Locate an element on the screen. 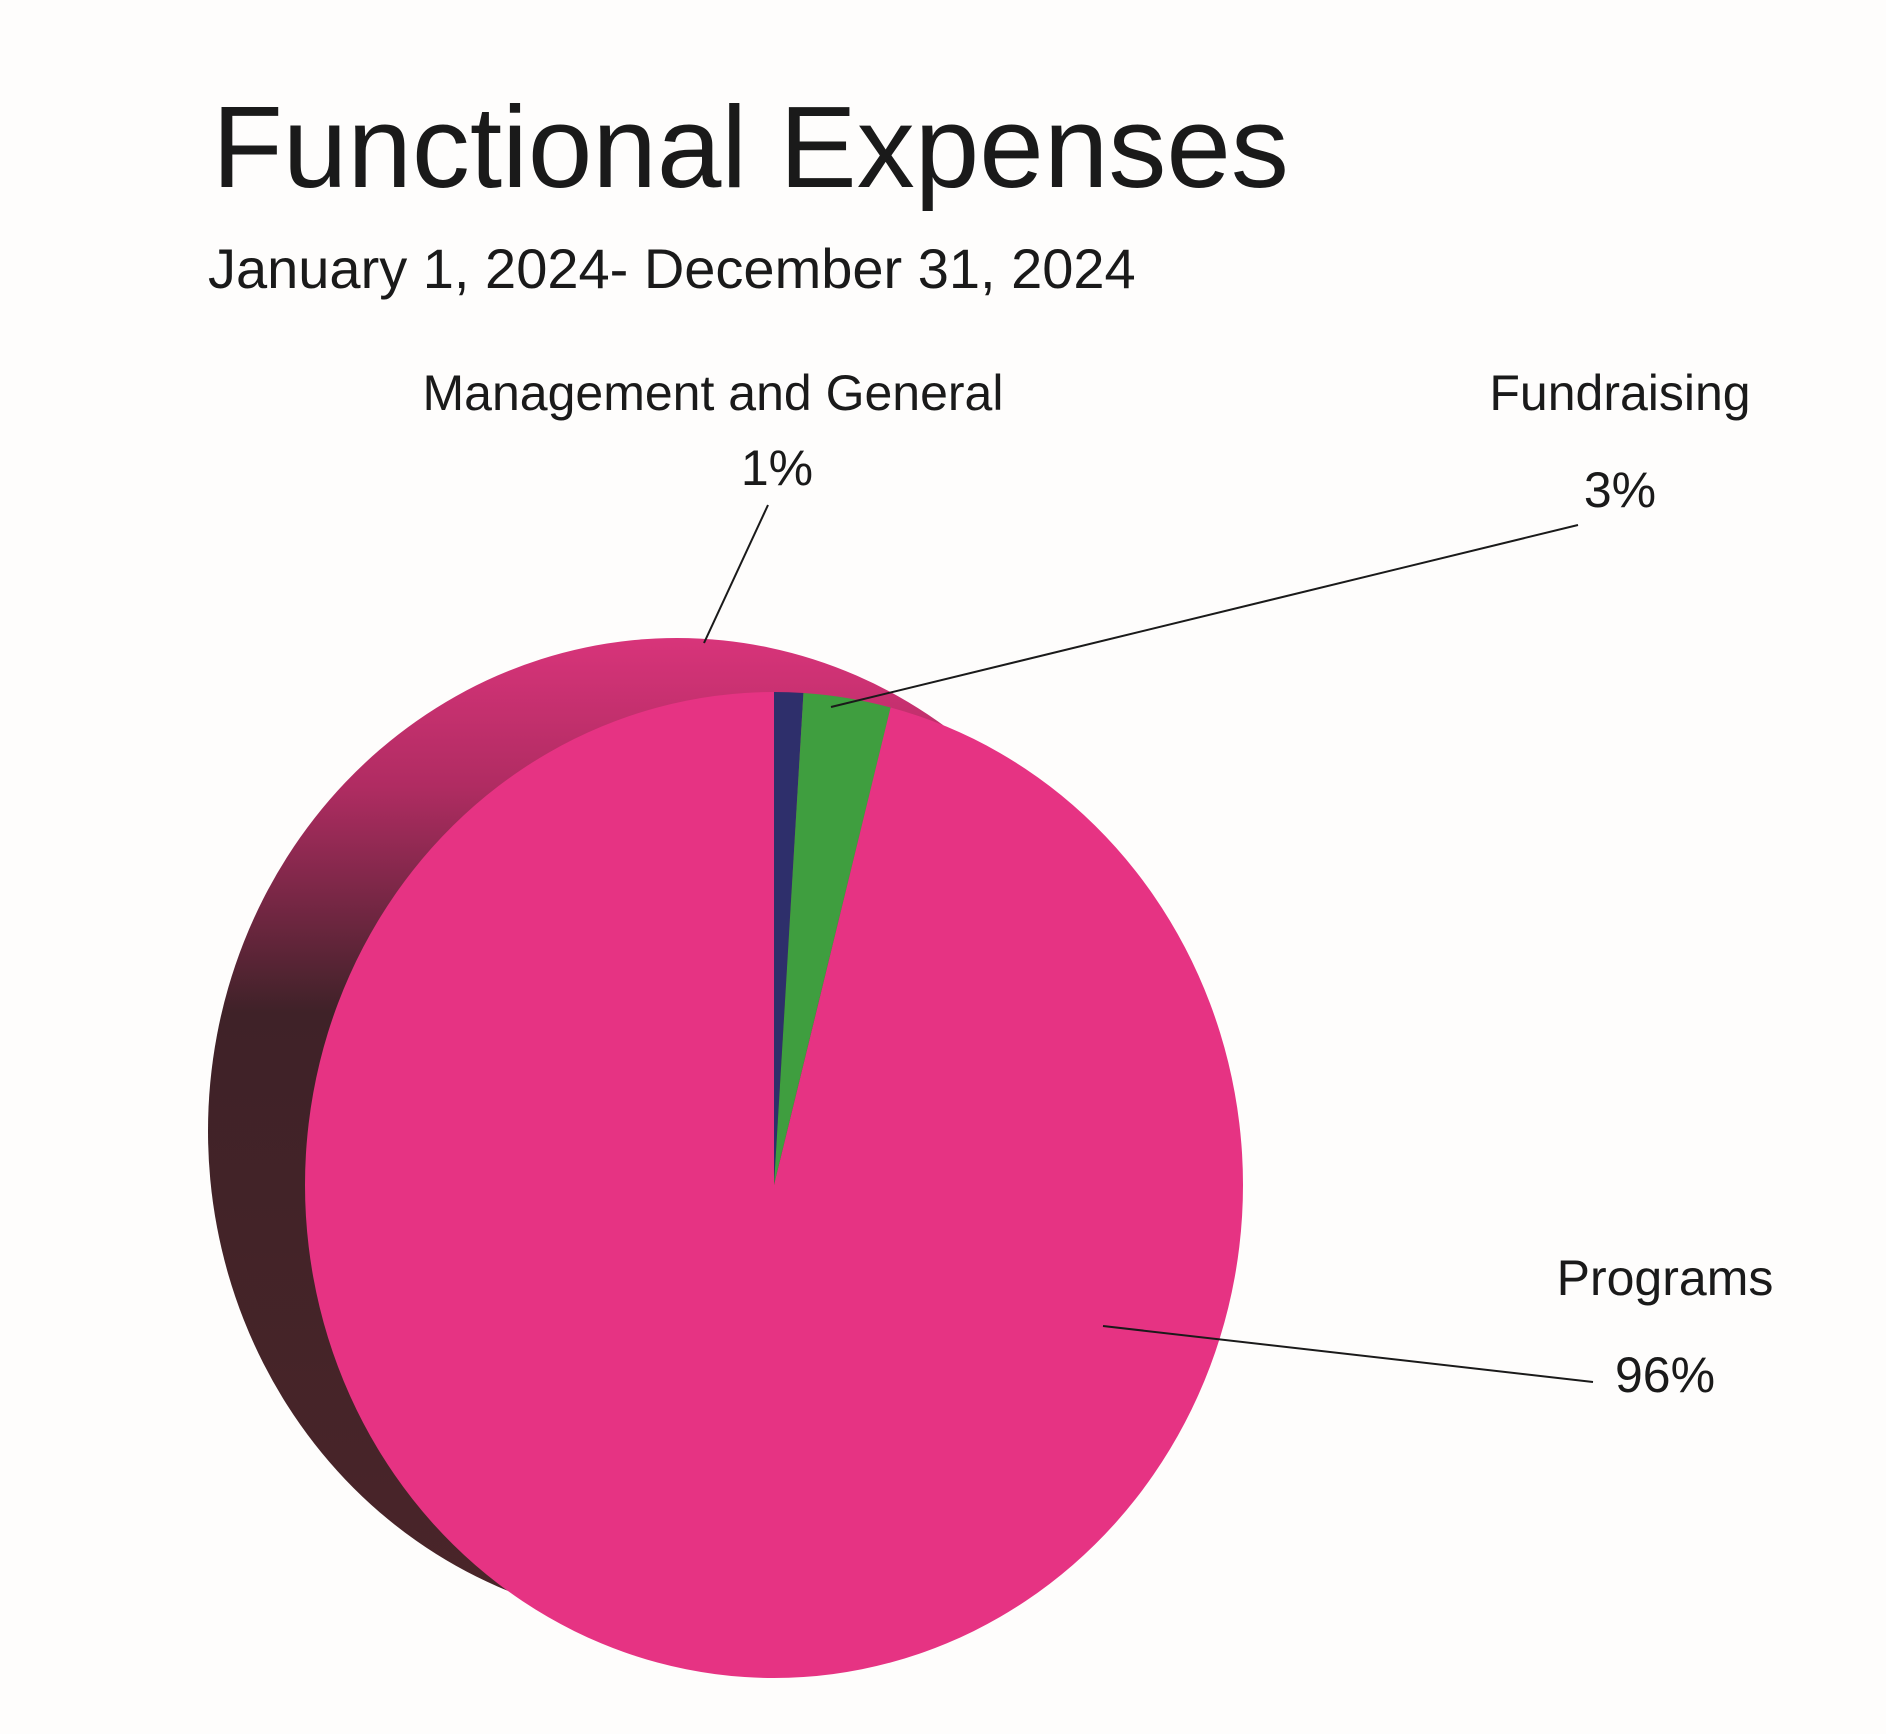 The width and height of the screenshot is (1886, 1734). value-label: 3% is located at coordinates (1620, 490).